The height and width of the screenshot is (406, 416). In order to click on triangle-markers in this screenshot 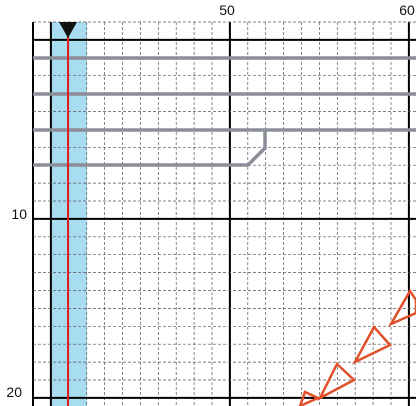, I will do `click(357, 347)`.